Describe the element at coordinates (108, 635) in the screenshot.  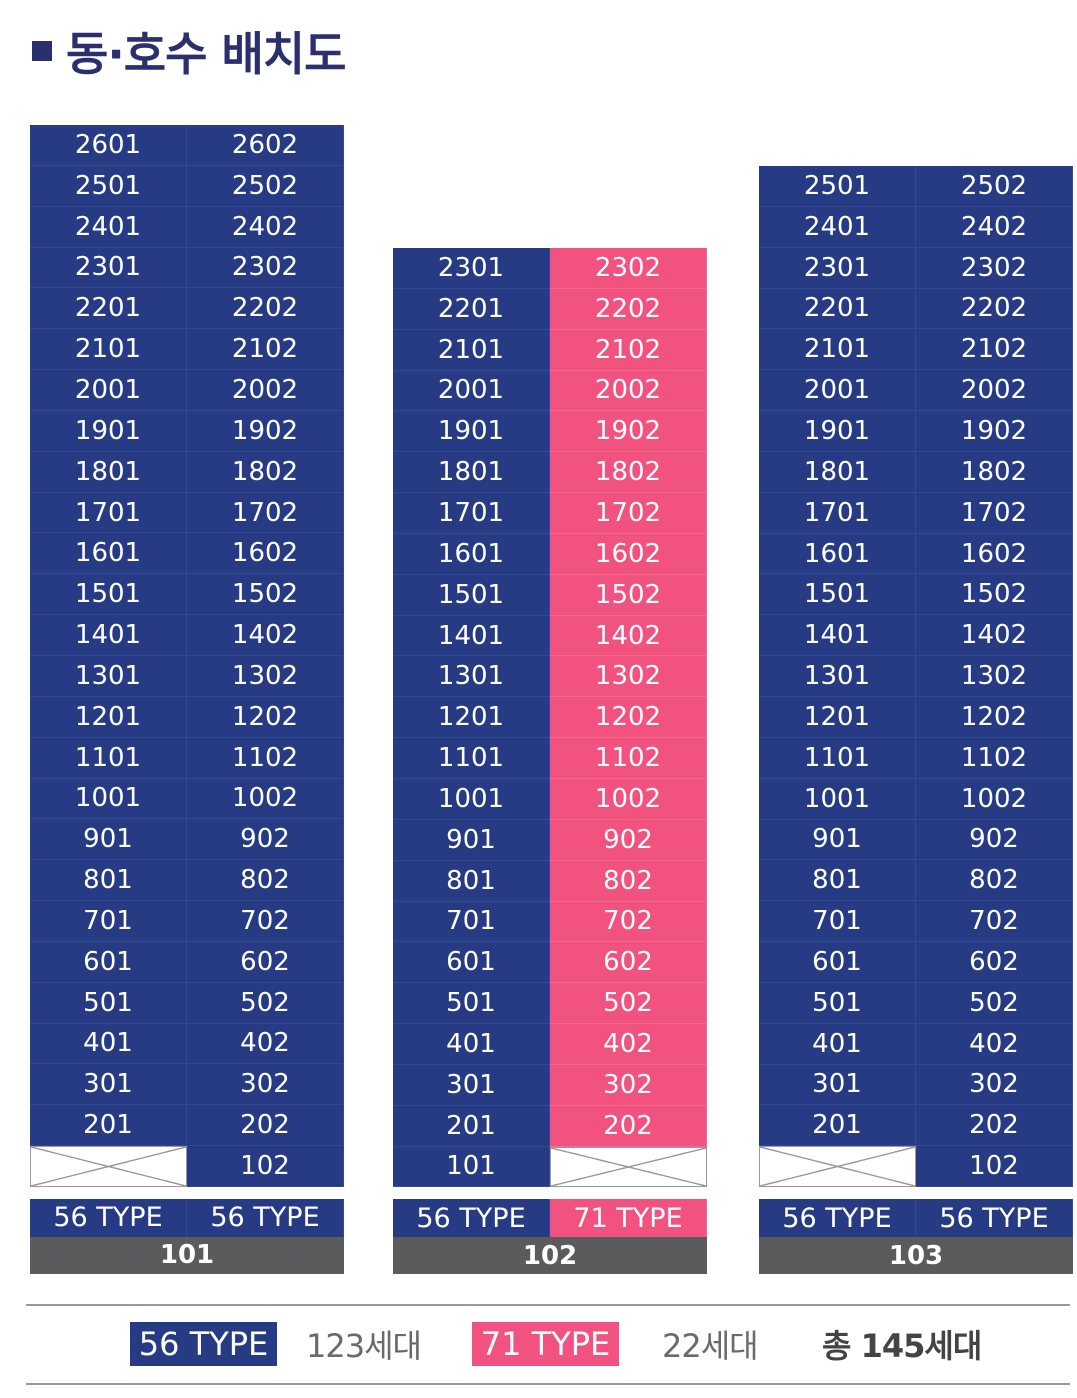
I see `unit-cell: 1401` at that location.